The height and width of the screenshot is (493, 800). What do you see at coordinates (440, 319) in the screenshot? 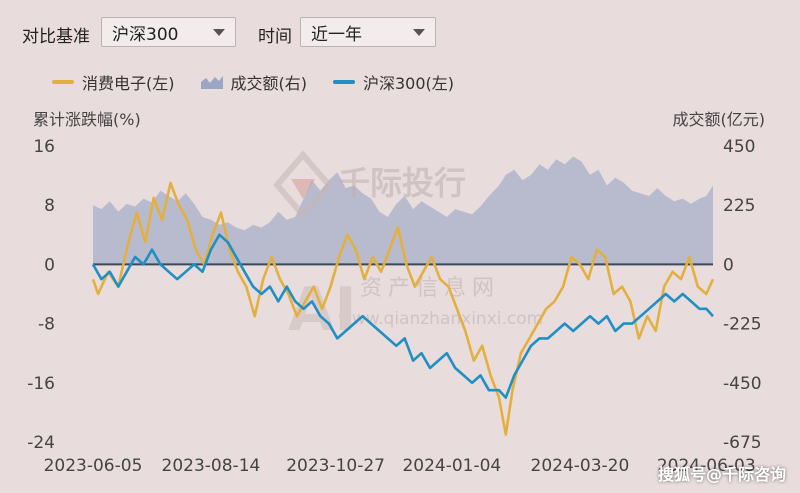
I see `watermark-url: www.qianzhanxinxi.com` at bounding box center [440, 319].